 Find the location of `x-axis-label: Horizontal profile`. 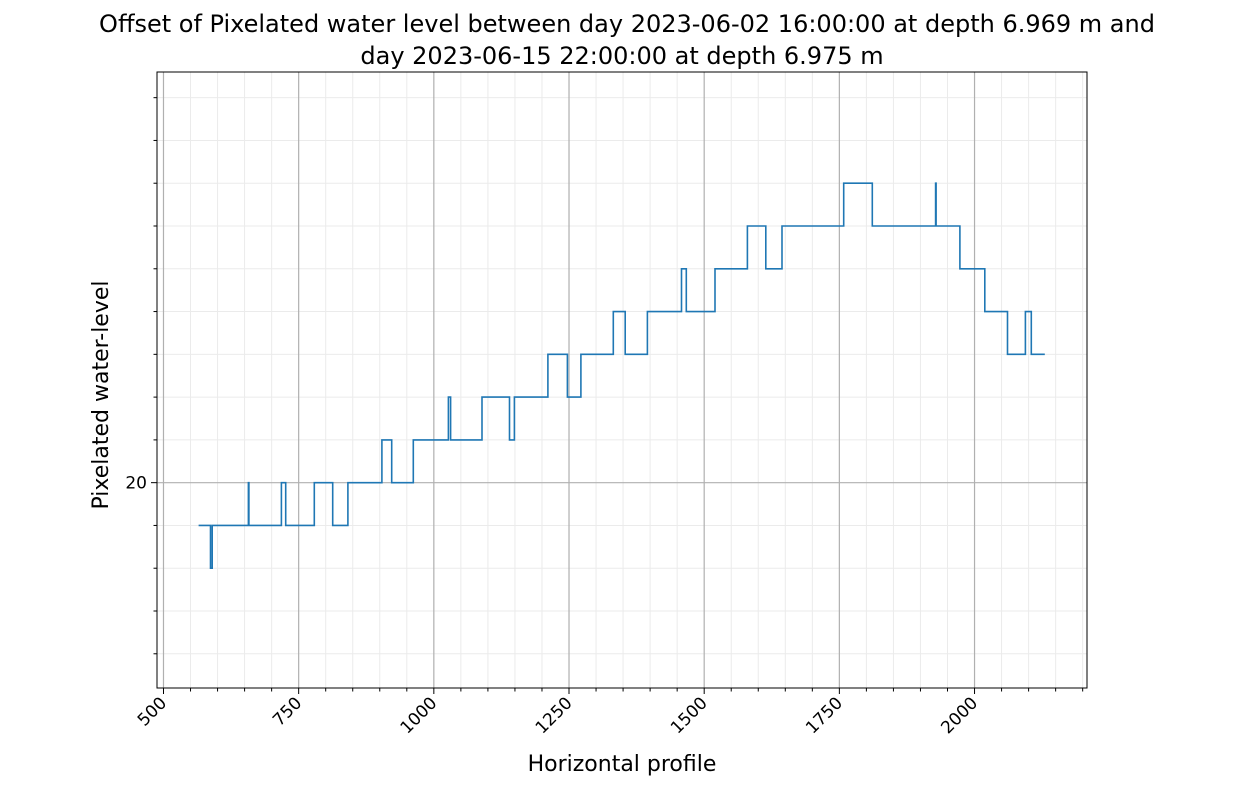

x-axis-label: Horizontal profile is located at coordinates (622, 764).